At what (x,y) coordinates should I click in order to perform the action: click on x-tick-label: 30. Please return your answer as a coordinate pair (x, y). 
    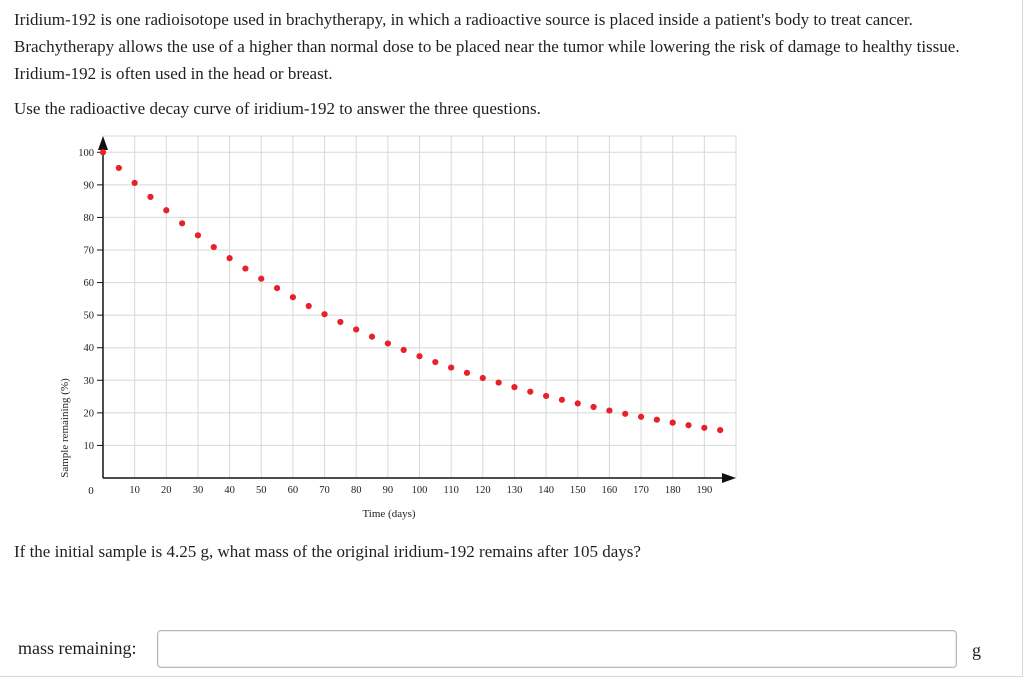
    Looking at the image, I should click on (198, 490).